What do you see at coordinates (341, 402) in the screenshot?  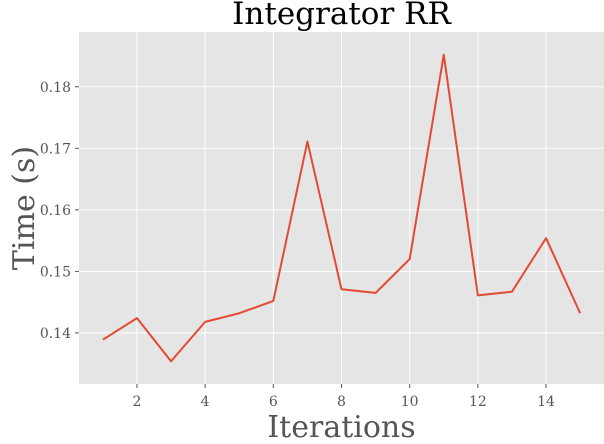 I see `x-tick-label: 8` at bounding box center [341, 402].